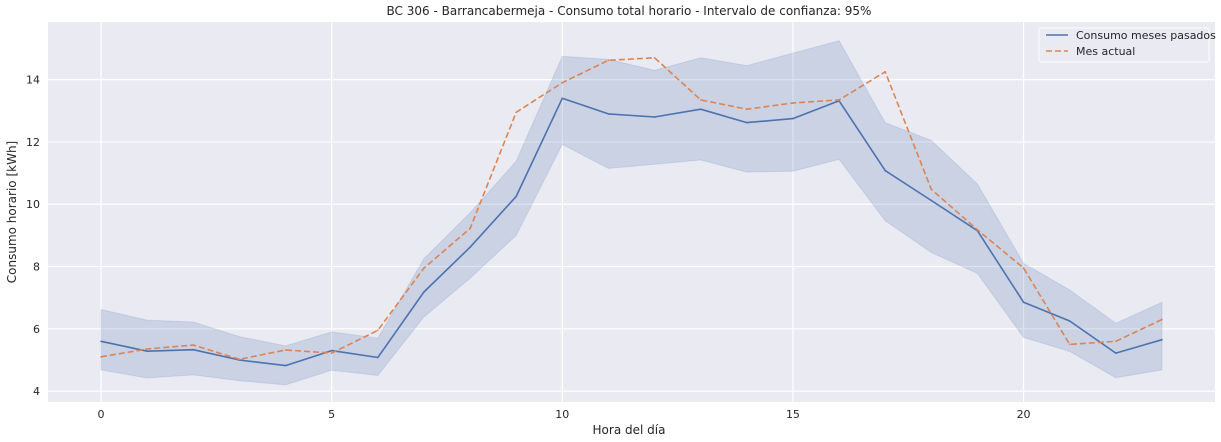 This screenshot has width=1221, height=442. I want to click on legend: Consumo meses pasados Mes actual, so click(1127, 45).